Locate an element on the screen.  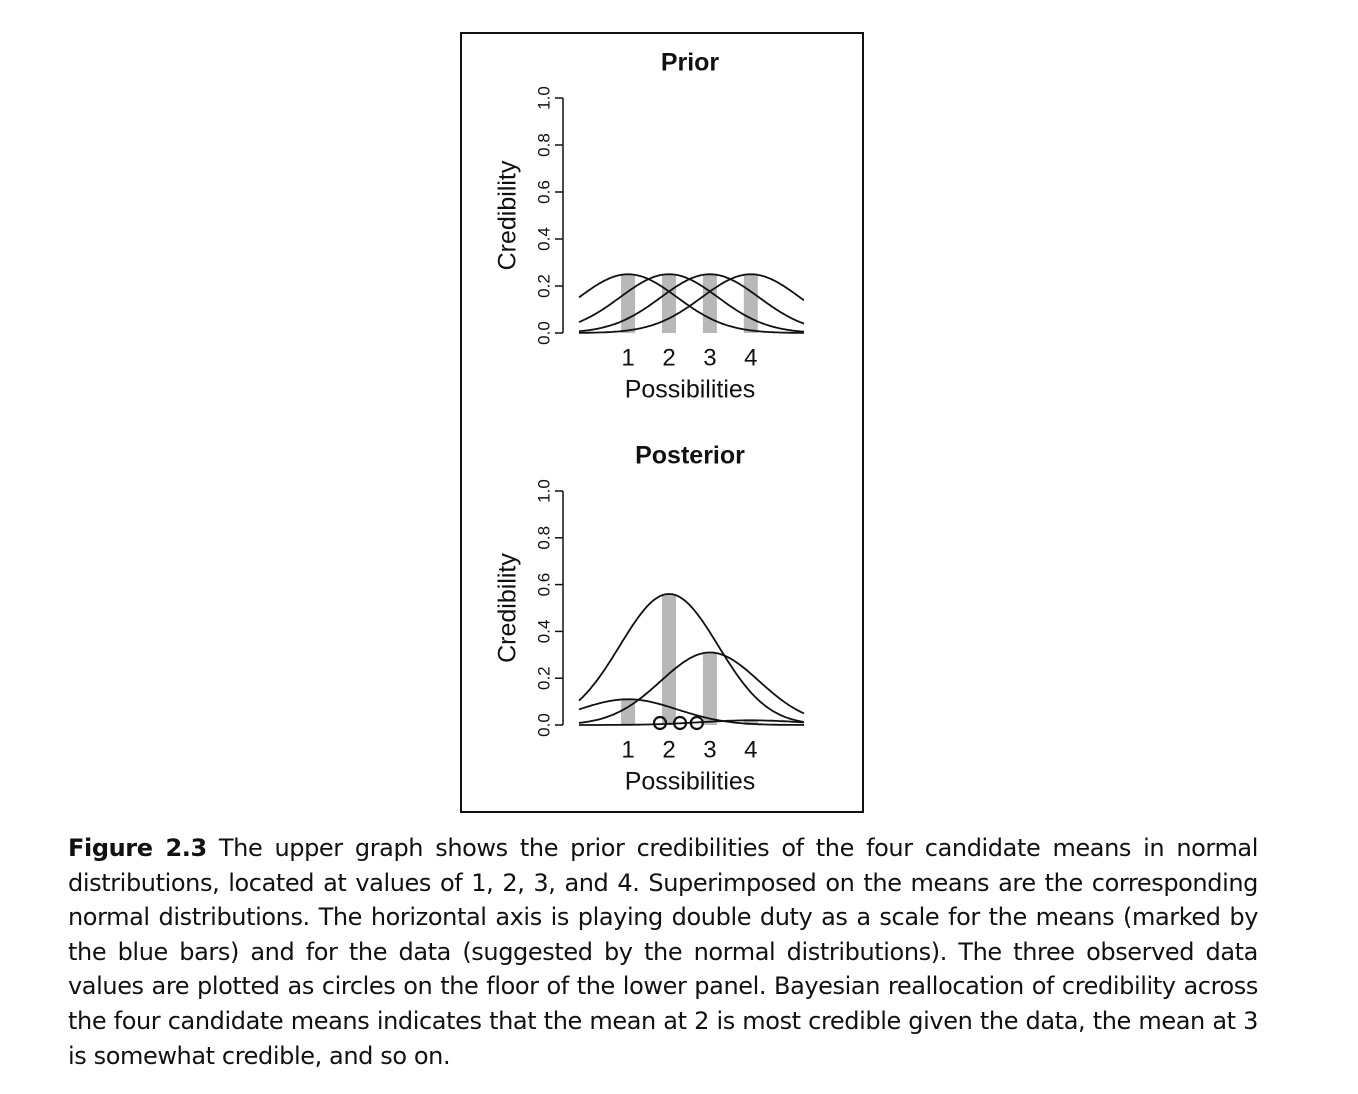
chart-title: Prior is located at coordinates (690, 63).